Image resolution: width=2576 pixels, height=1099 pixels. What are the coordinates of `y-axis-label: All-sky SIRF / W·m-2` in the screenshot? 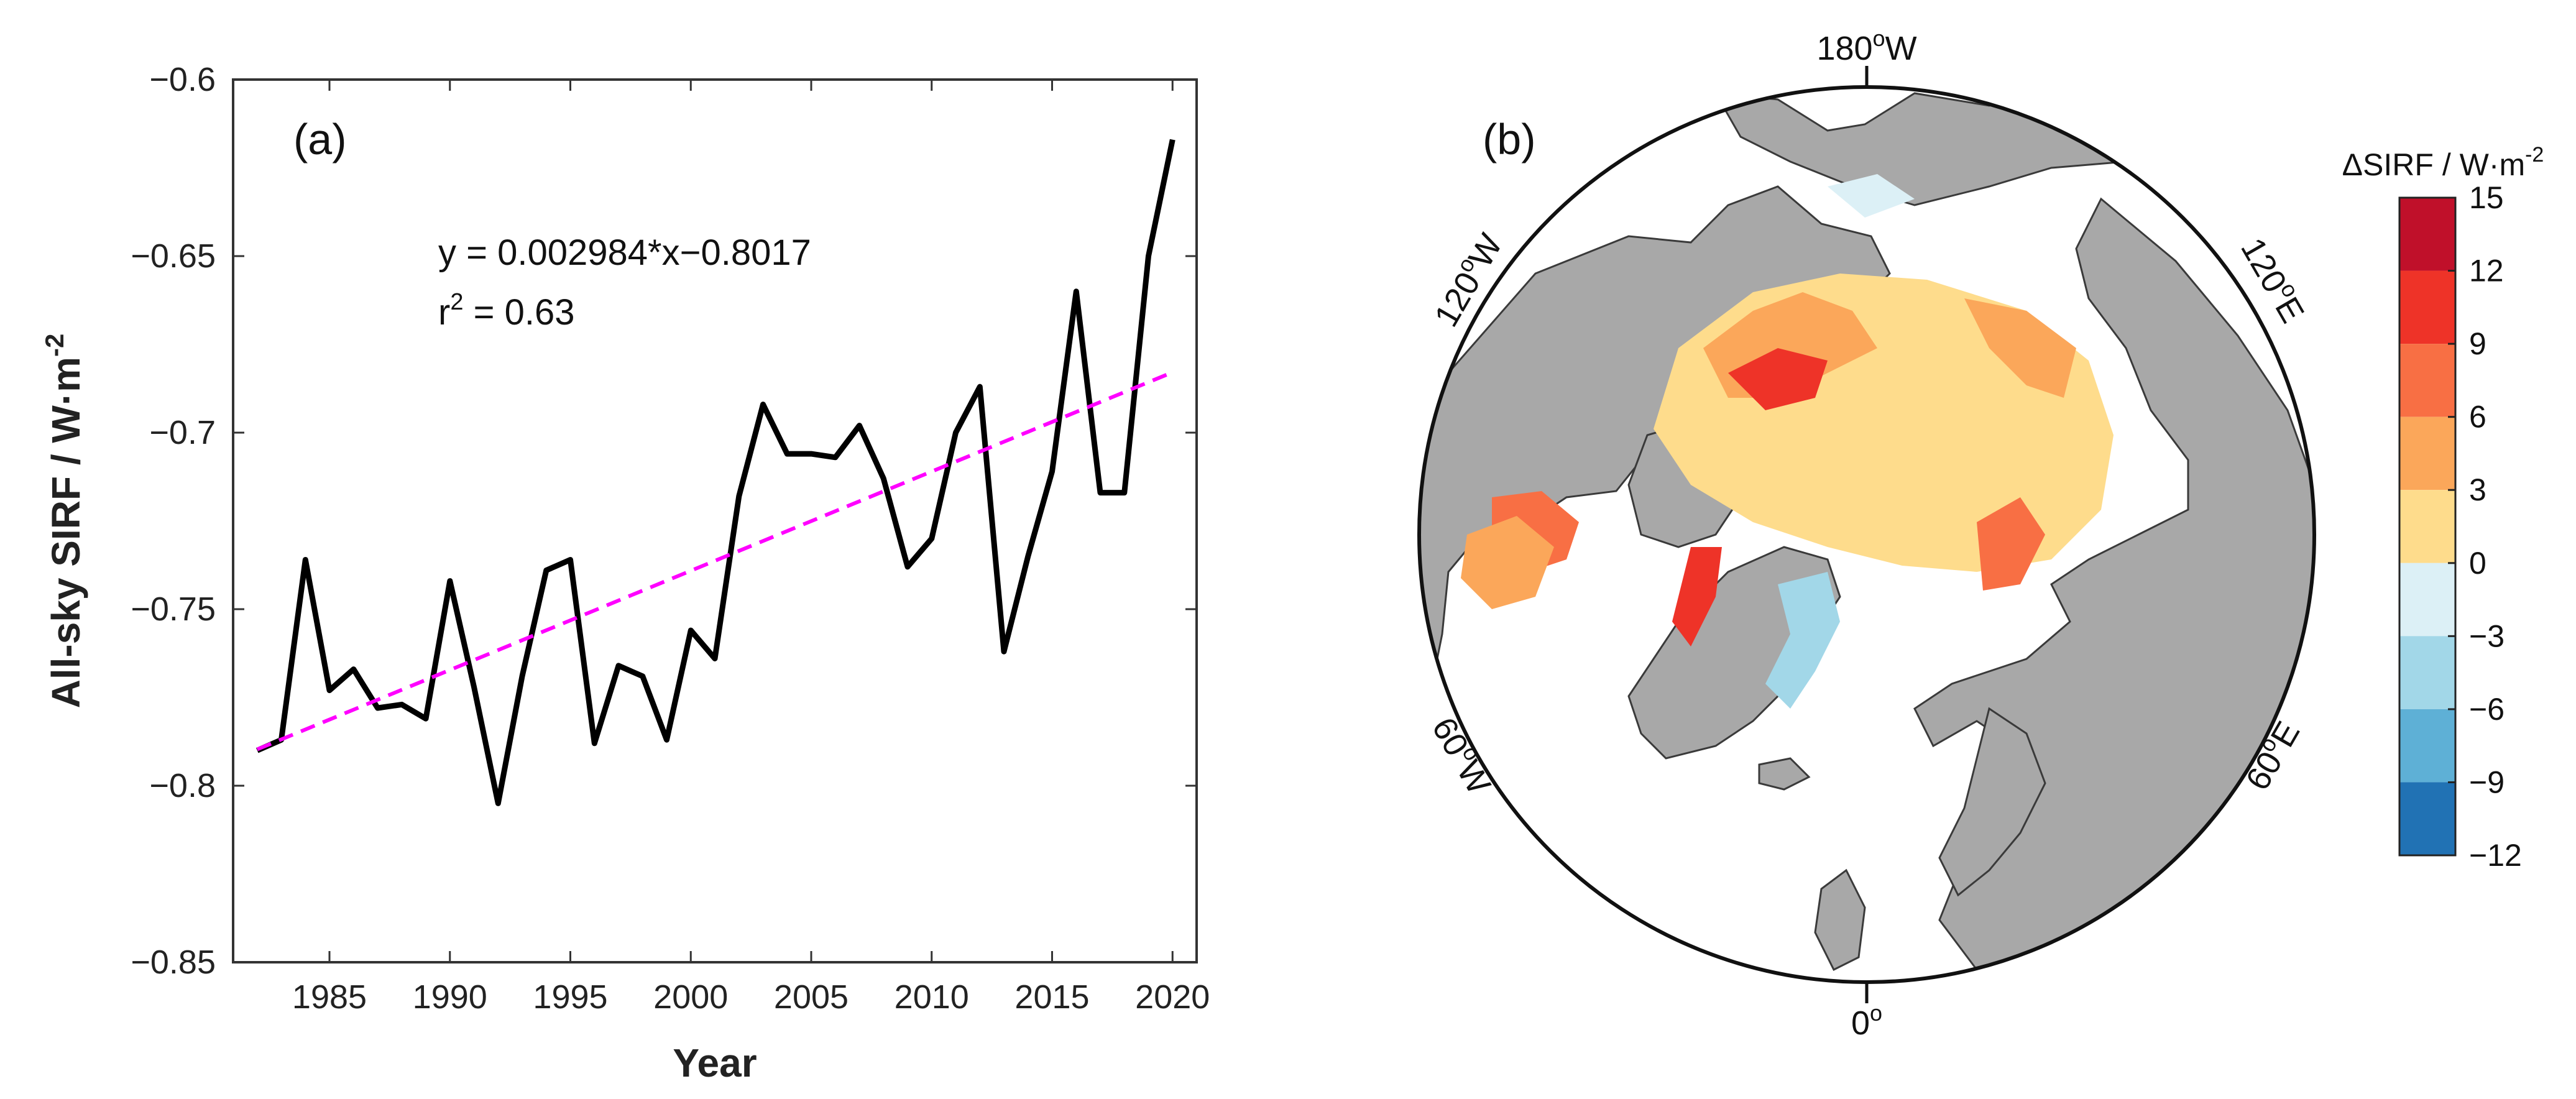 It's located at (64, 521).